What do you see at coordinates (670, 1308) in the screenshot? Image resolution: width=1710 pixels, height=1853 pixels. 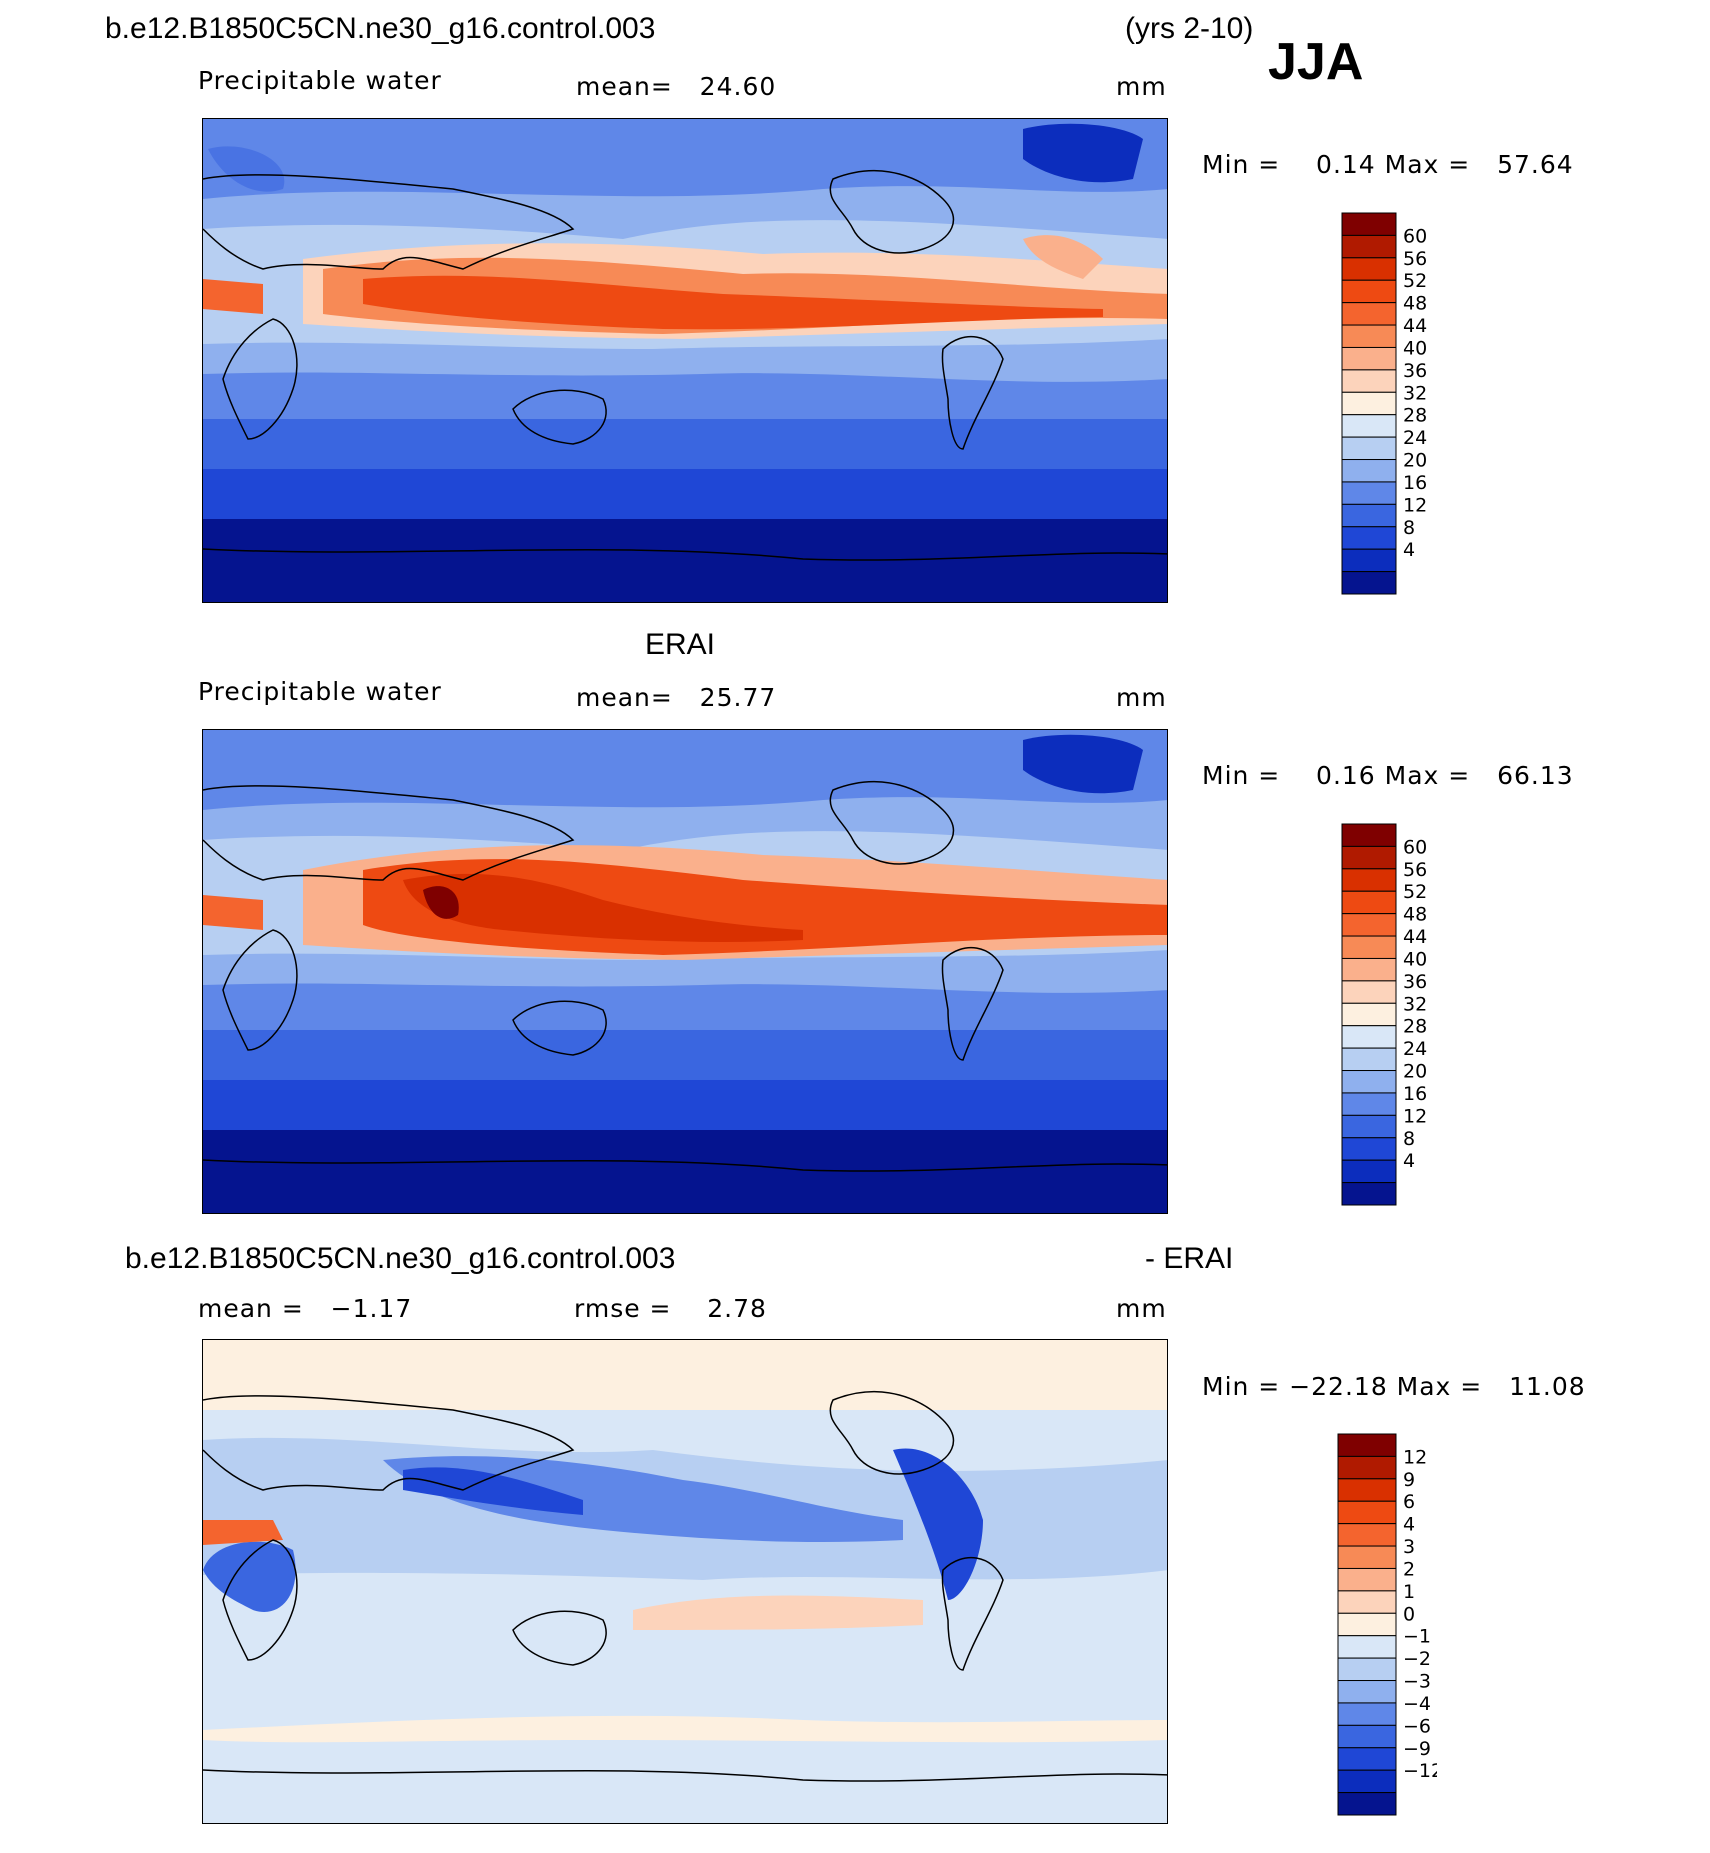 I see `panel3-rmse-label: rmse = 2.78` at bounding box center [670, 1308].